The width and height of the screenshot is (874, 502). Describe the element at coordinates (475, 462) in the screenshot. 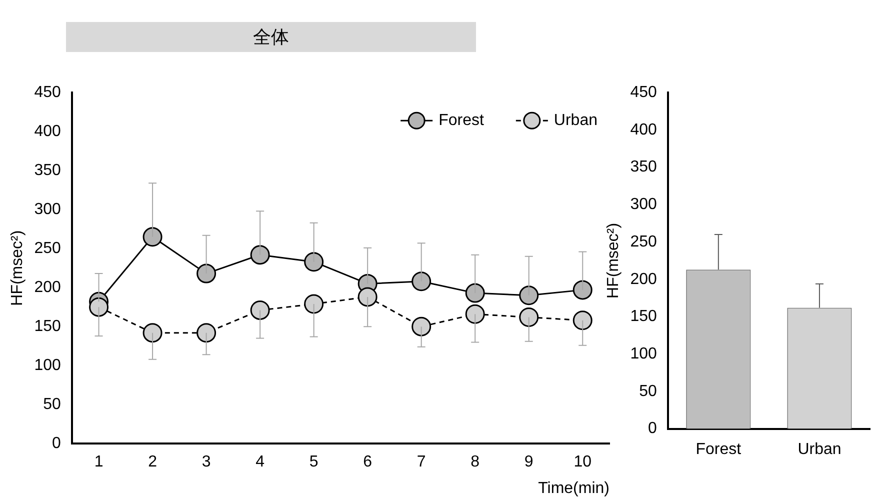

I see `x-tick-label: 8` at that location.